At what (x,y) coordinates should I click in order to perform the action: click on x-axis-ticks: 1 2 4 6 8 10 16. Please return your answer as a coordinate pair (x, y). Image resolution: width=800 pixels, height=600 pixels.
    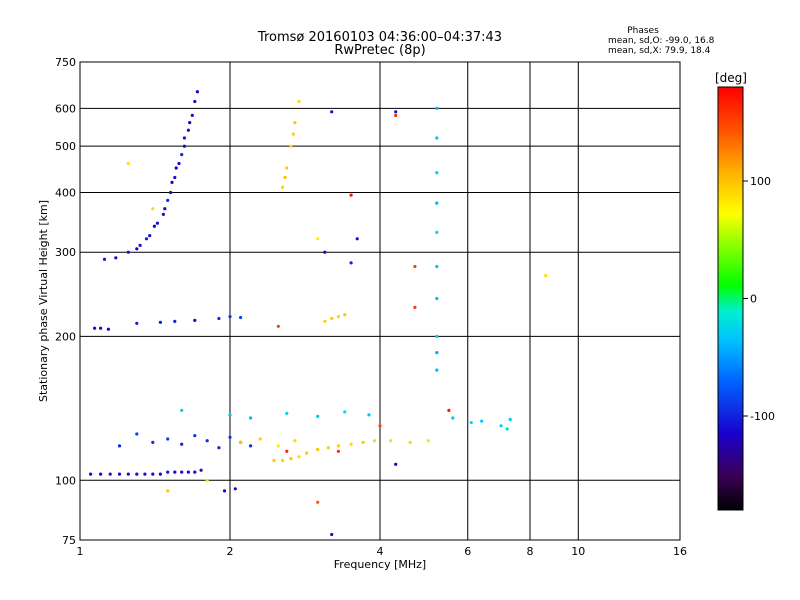
    Looking at the image, I should click on (382, 551).